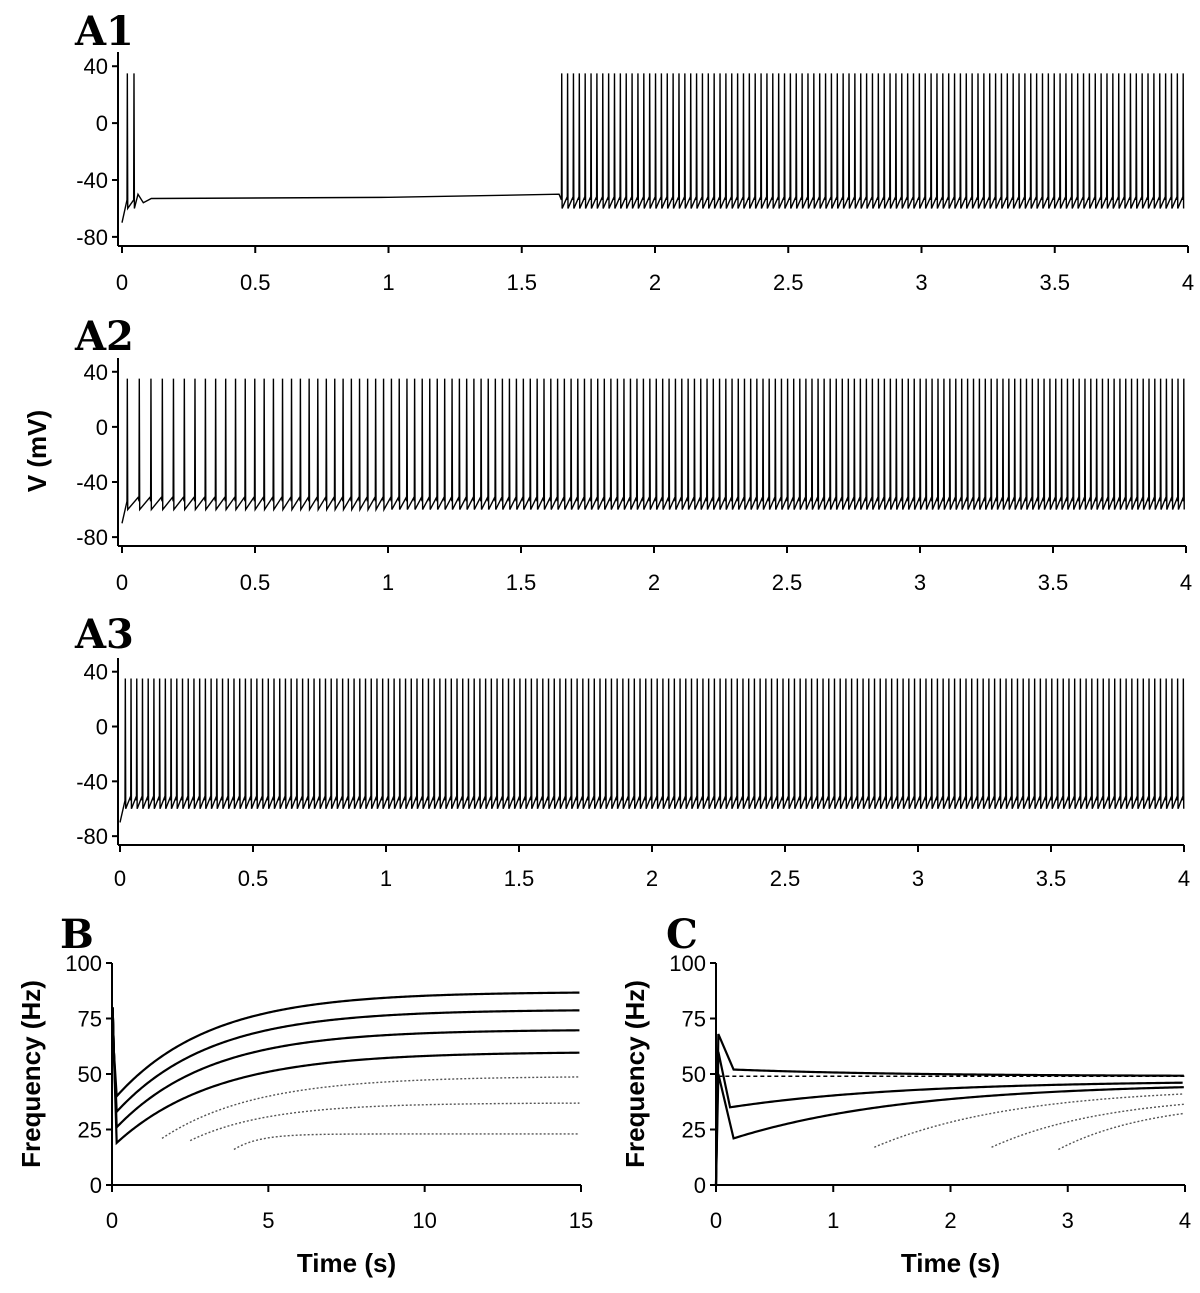 This screenshot has width=1200, height=1293. I want to click on panel-c: C 0 25 50 75 100 0 1 2 3 4 Time (s) Frequency (Hz), so click(905, 1094).